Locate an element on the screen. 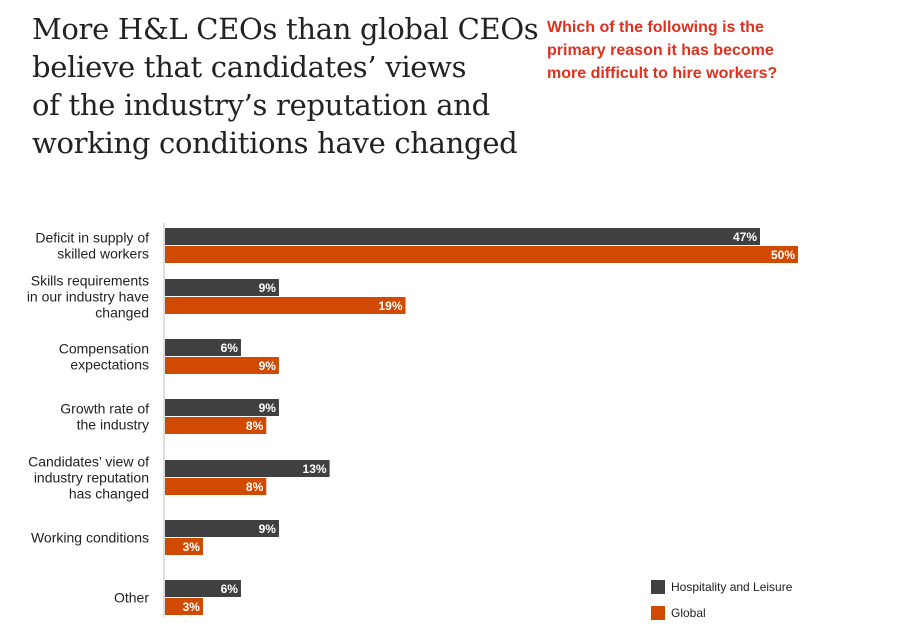 This screenshot has width=900, height=641. legend-label-hospitality: Hospitality and Leisure is located at coordinates (732, 587).